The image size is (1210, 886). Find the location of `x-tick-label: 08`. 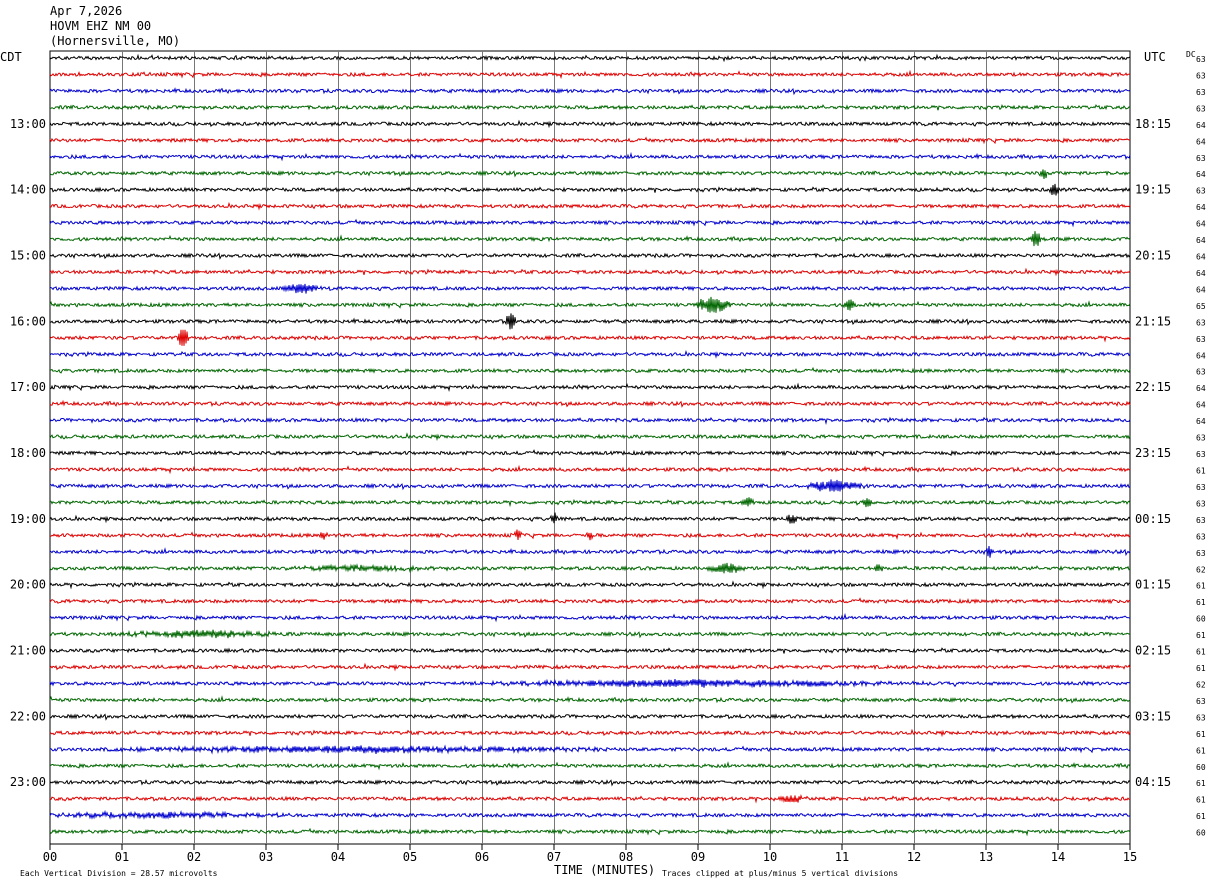

x-tick-label: 08 is located at coordinates (626, 857).